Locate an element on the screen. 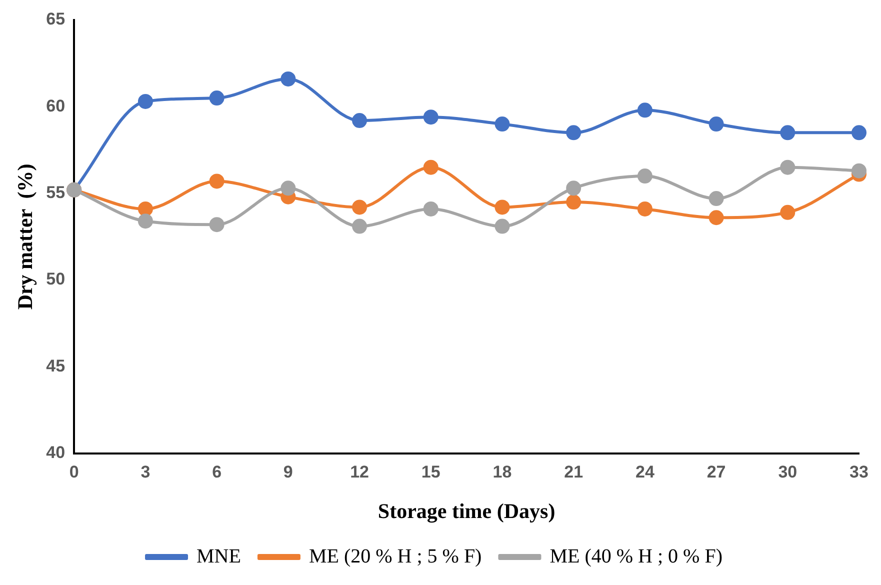 This screenshot has width=881, height=585. y-tick-label: 60 is located at coordinates (56, 106).